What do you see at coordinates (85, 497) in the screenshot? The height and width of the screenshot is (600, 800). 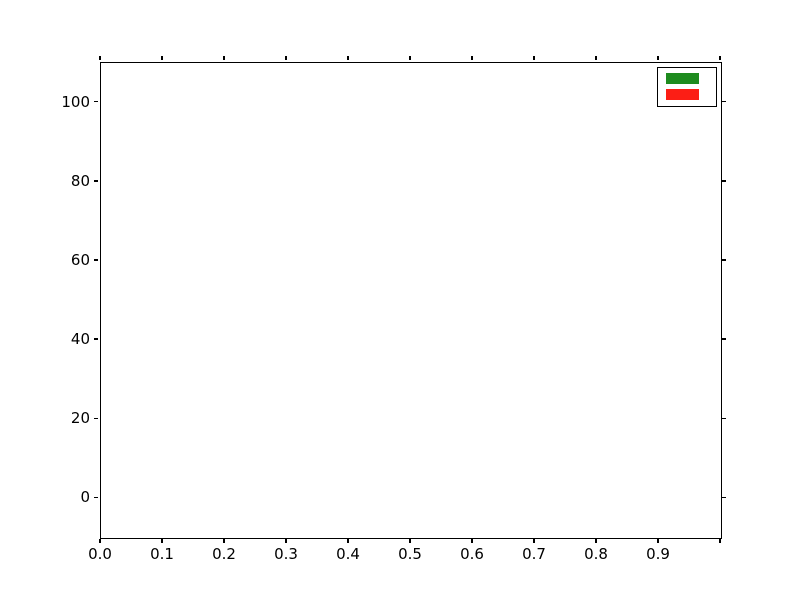 I see `y-tick-label: 0` at bounding box center [85, 497].